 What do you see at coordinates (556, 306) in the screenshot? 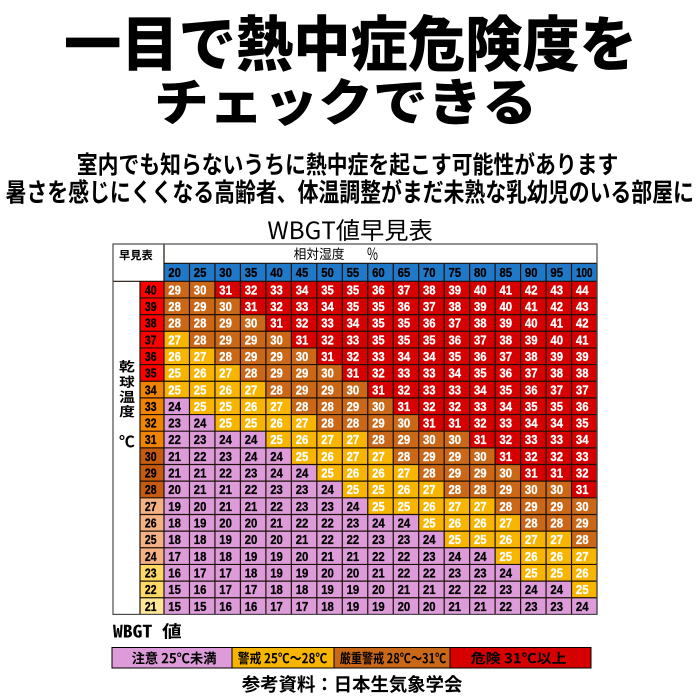
I see `svg-text: 42` at bounding box center [556, 306].